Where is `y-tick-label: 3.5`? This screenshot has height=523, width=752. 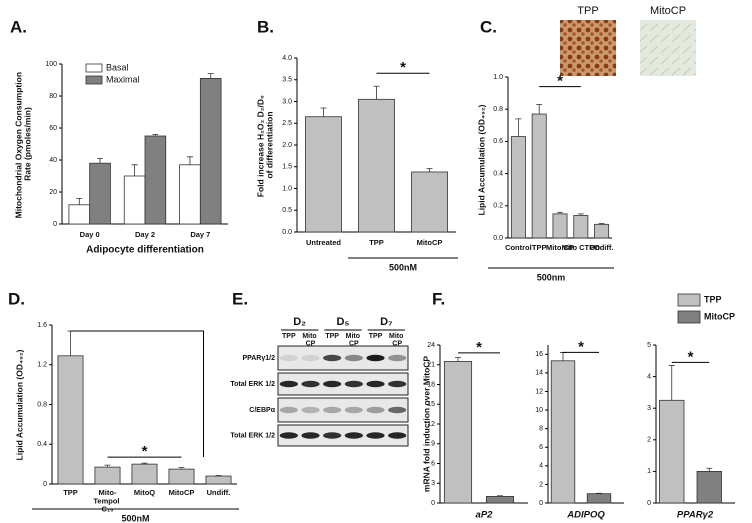 y-tick-label: 3.5 is located at coordinates (287, 80).